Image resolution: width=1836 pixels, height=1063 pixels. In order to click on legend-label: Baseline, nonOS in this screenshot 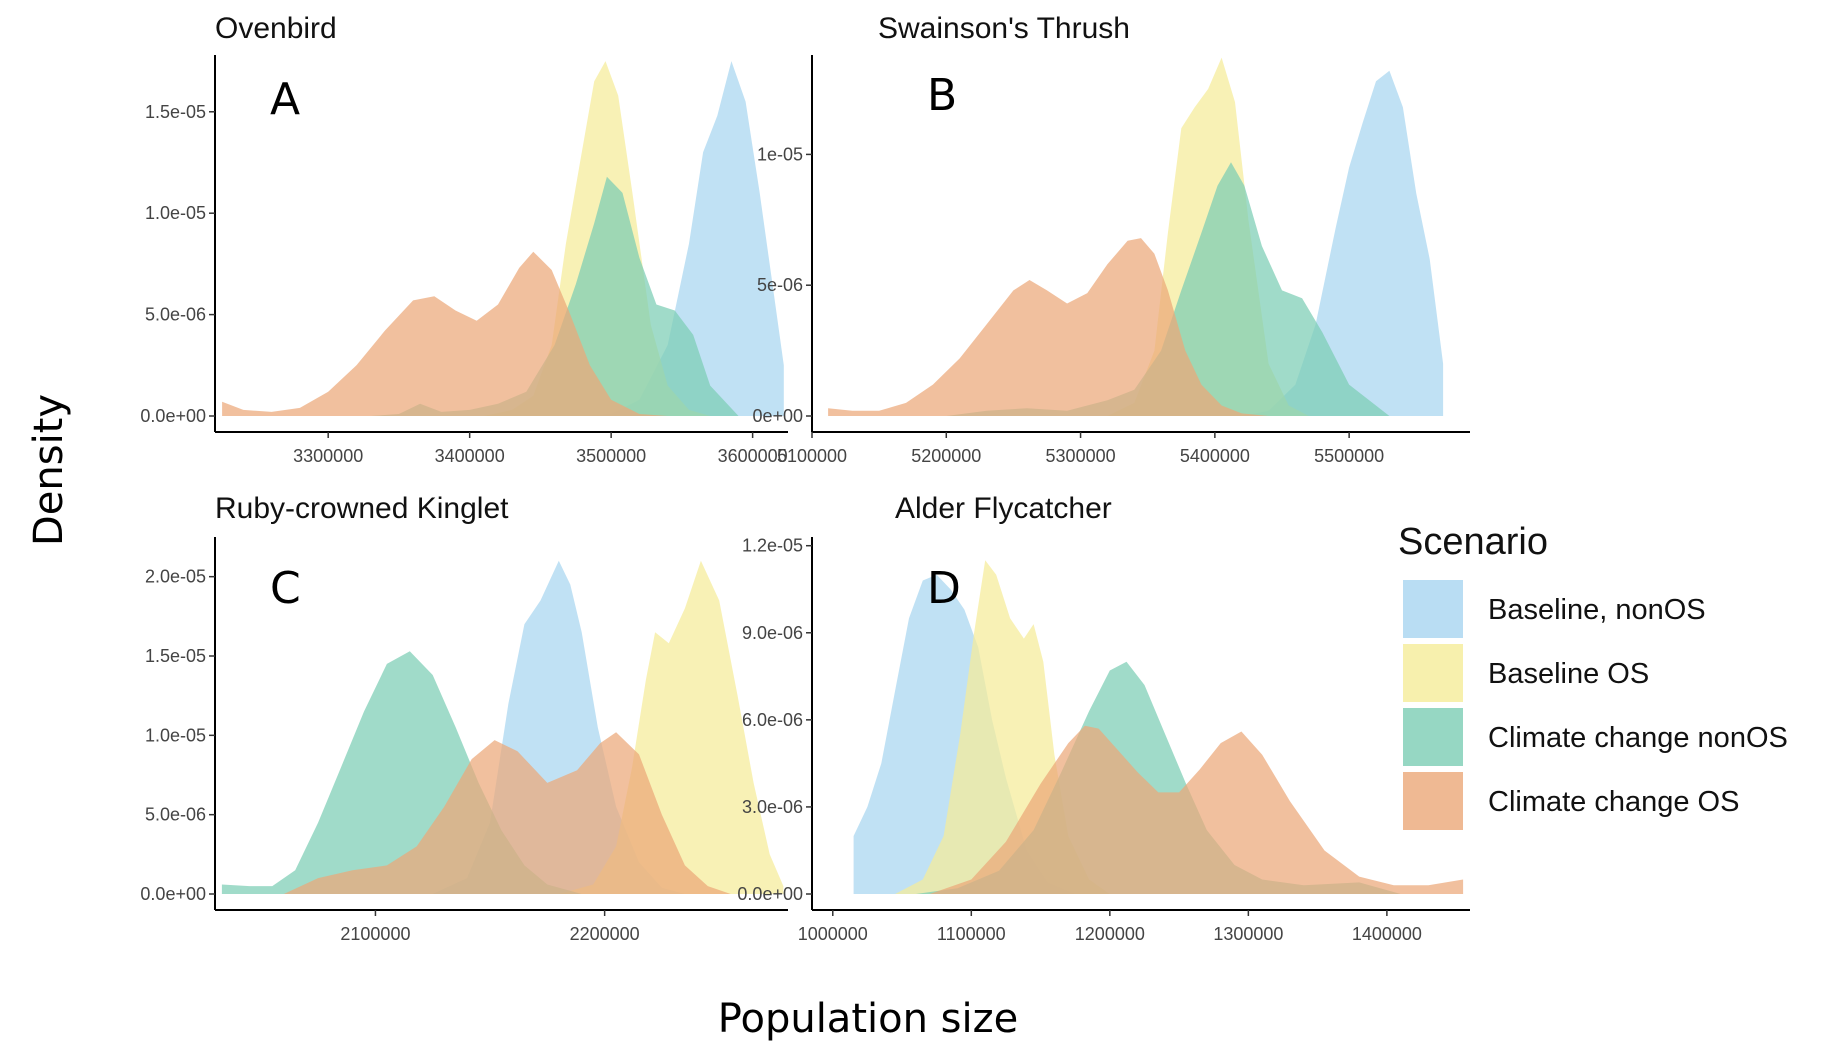, I will do `click(1597, 610)`.